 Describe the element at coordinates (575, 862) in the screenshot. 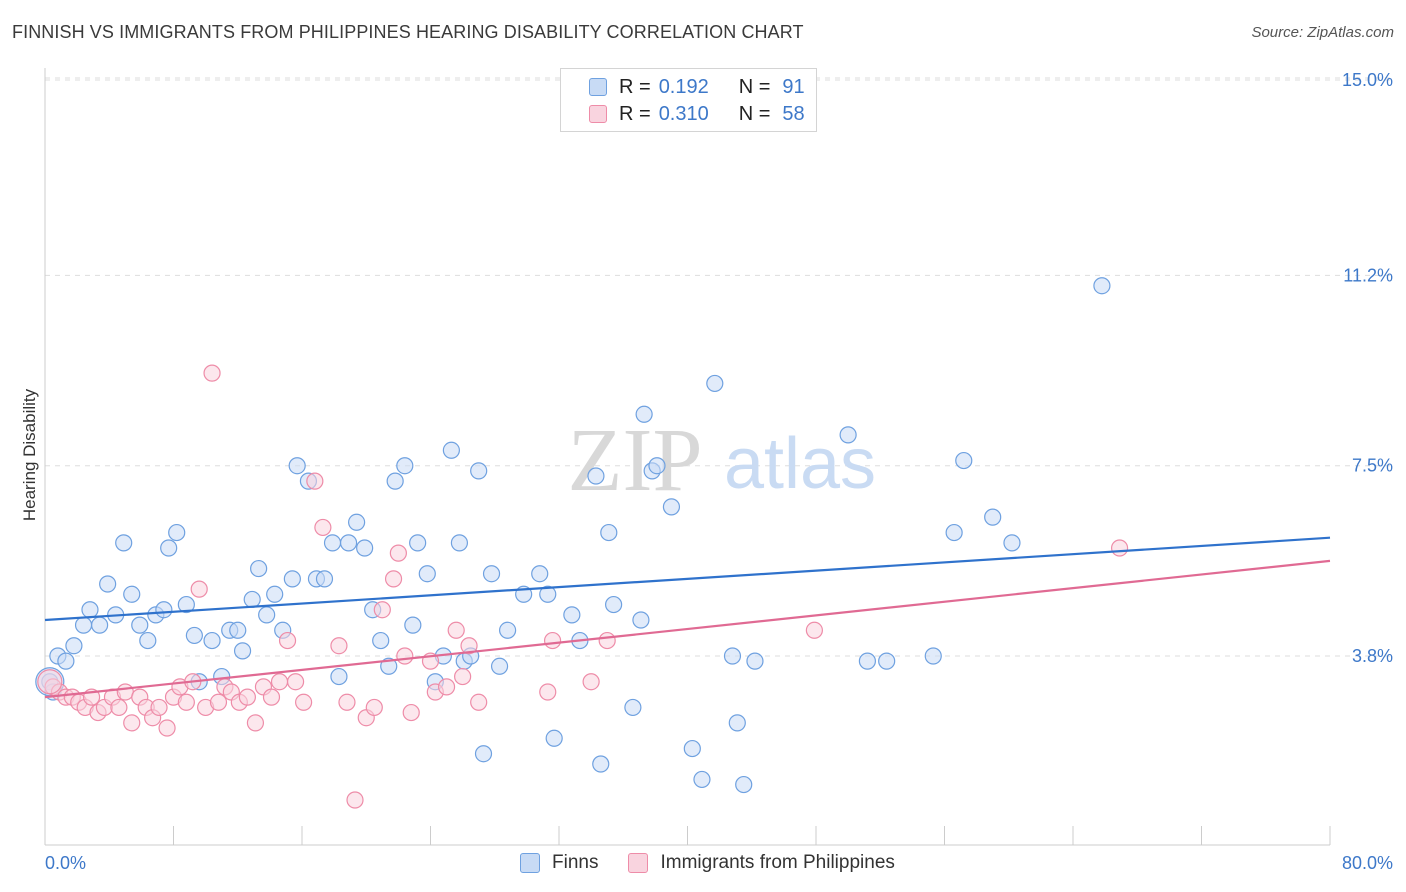

I see `bottom-legend-label-finns: Finns` at that location.